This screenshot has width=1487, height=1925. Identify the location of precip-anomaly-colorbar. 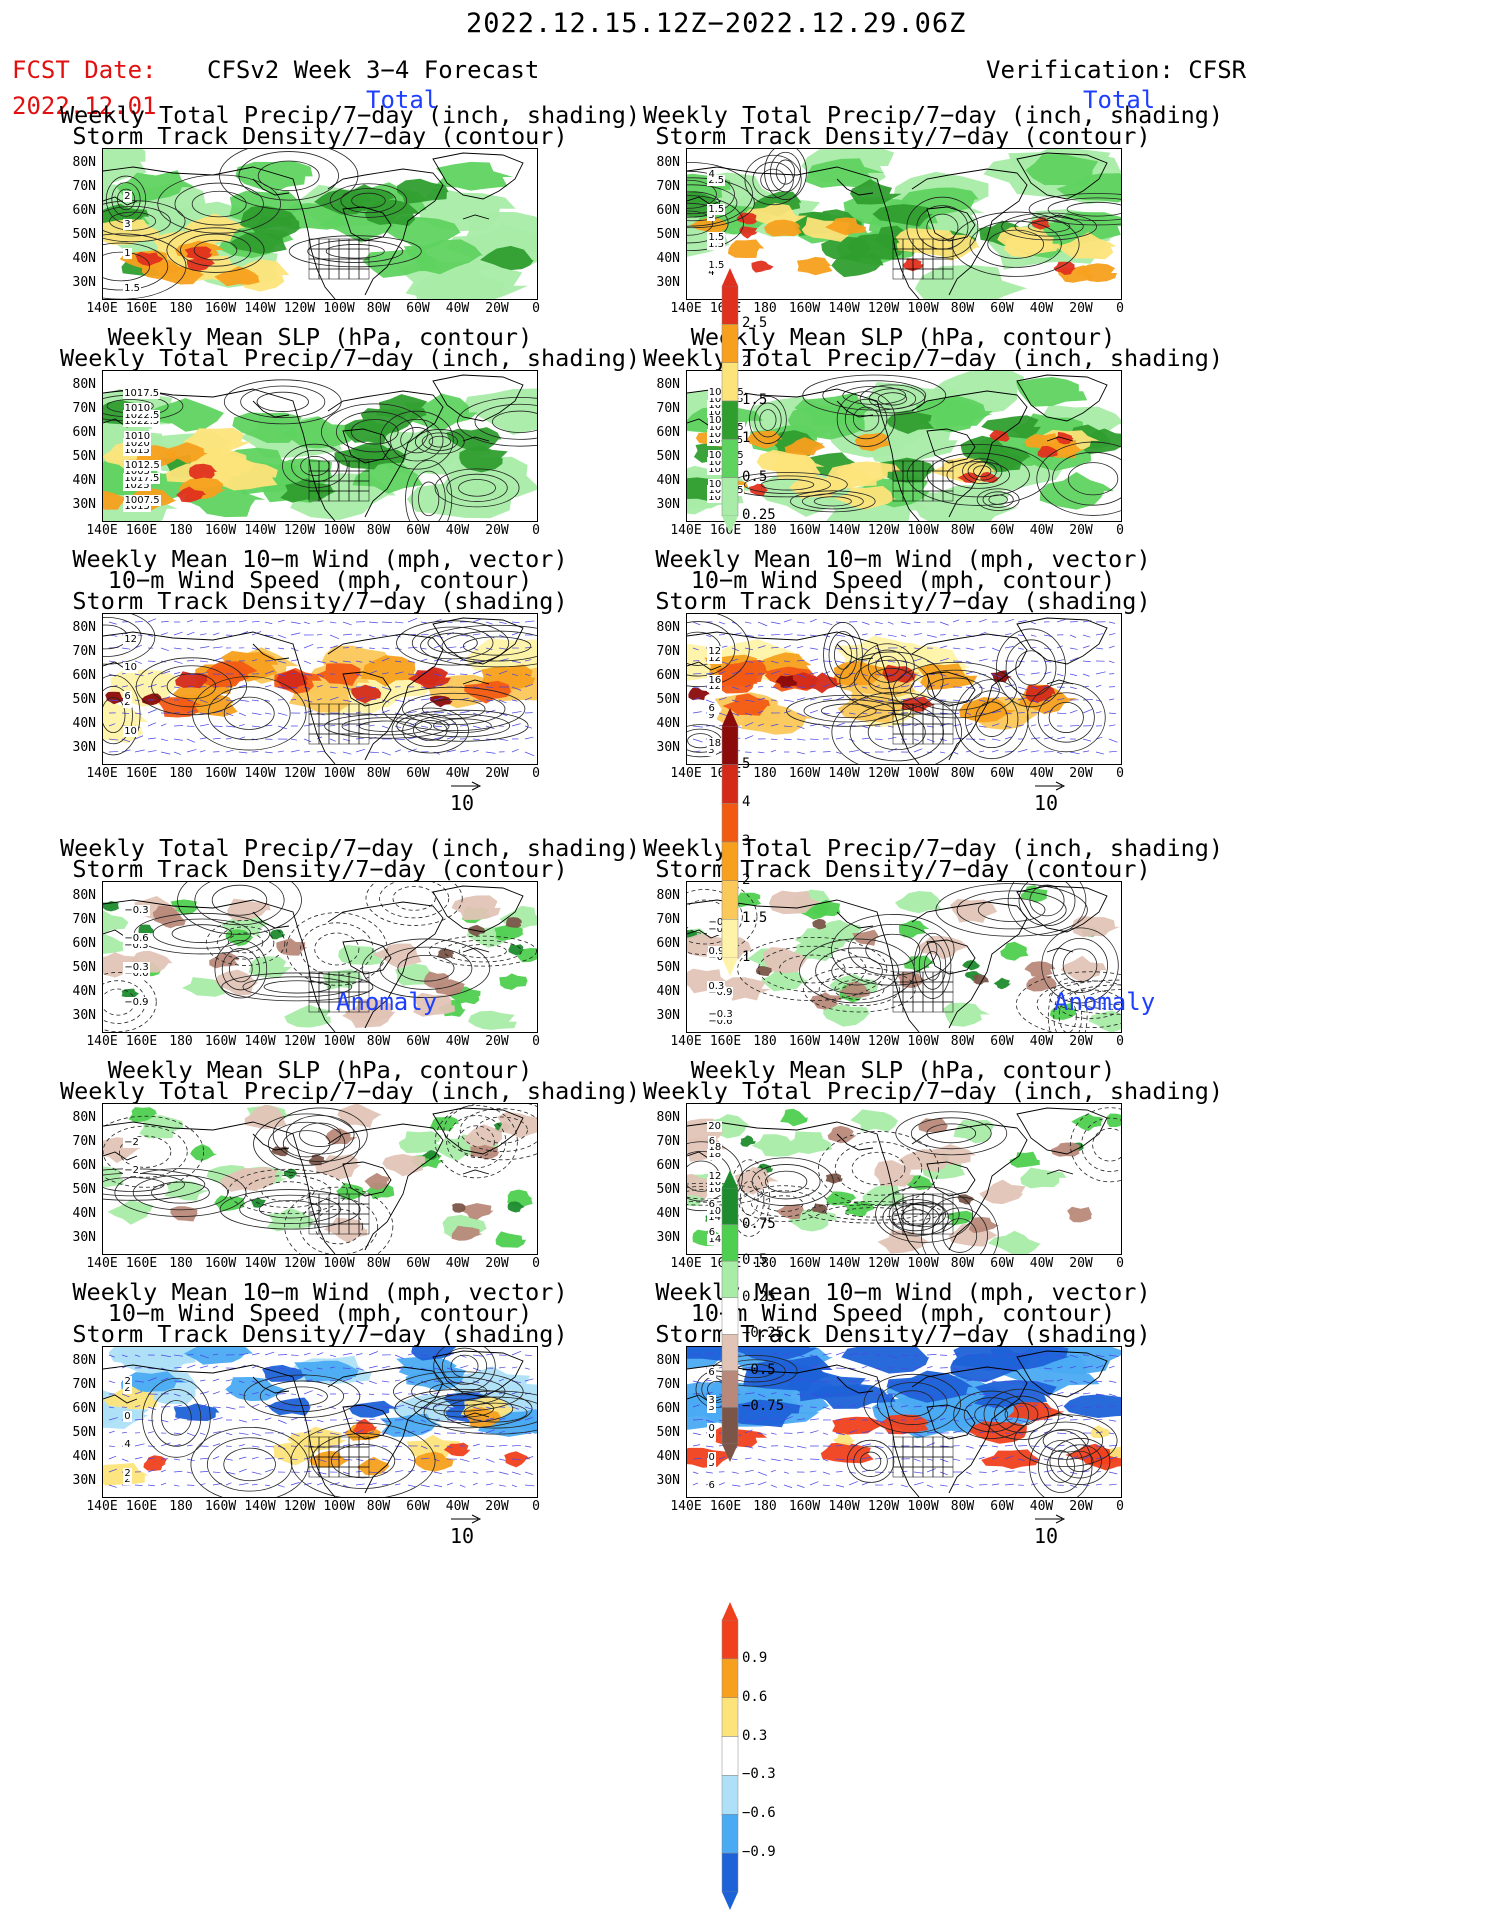
(730, 1316).